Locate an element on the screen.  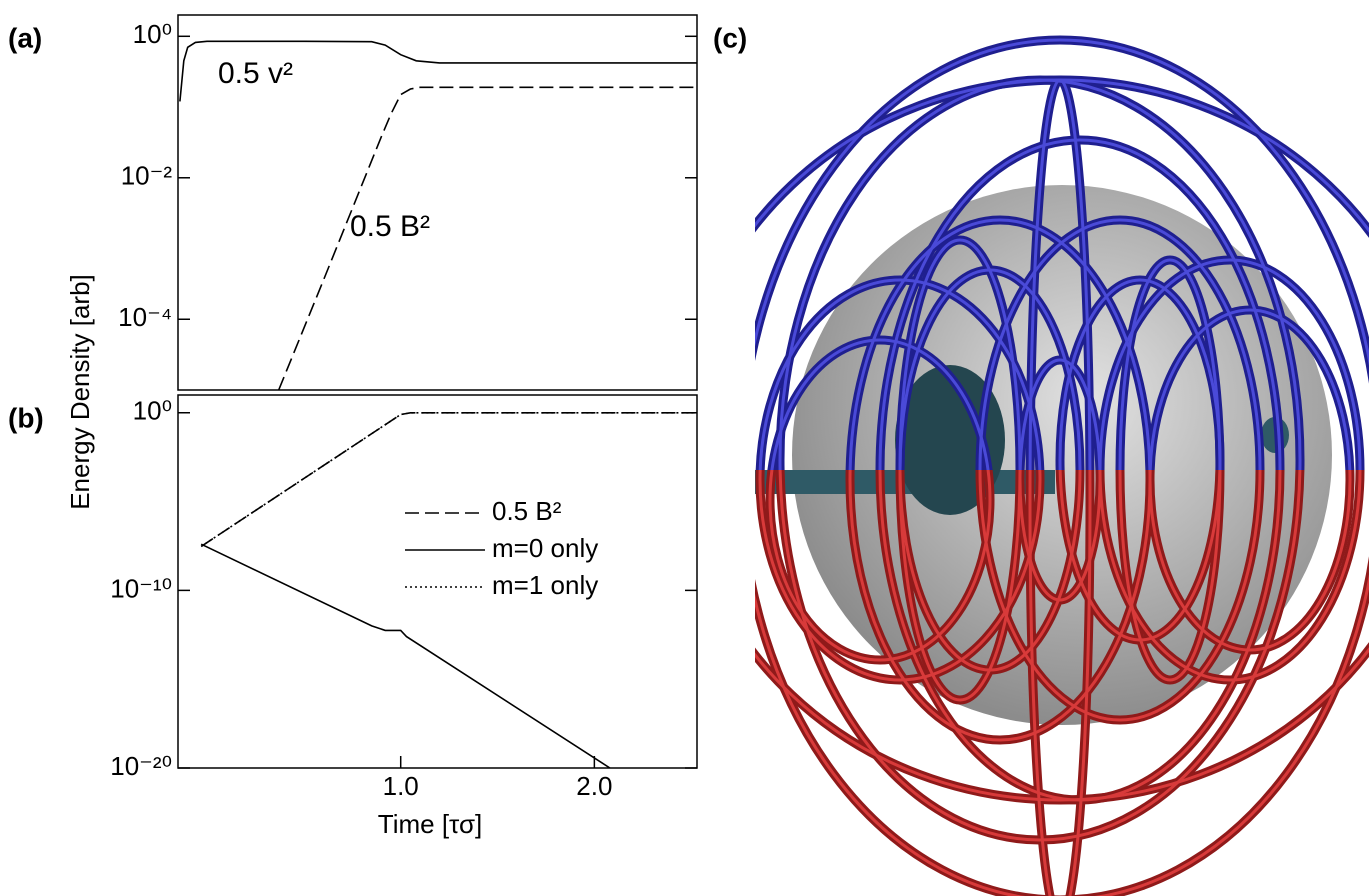
x-tick-label: 2.0 is located at coordinates (594, 786).